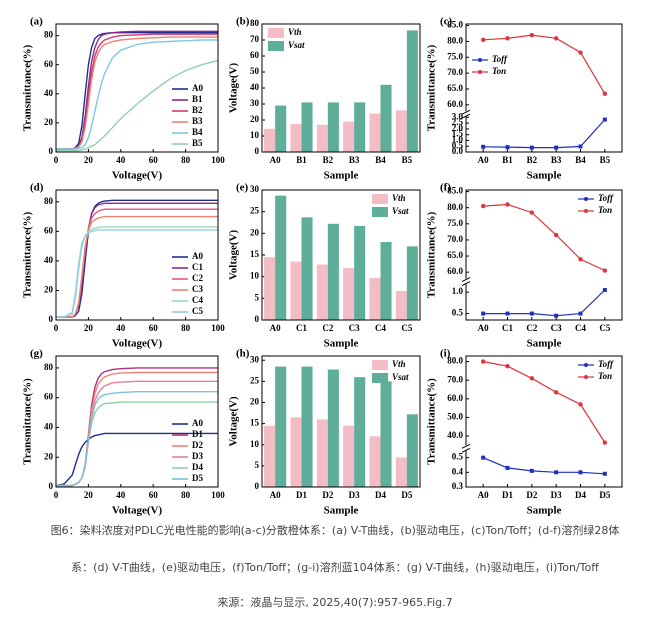 The height and width of the screenshot is (627, 670). What do you see at coordinates (458, 291) in the screenshot?
I see `y-tick-label: 1.0` at bounding box center [458, 291].